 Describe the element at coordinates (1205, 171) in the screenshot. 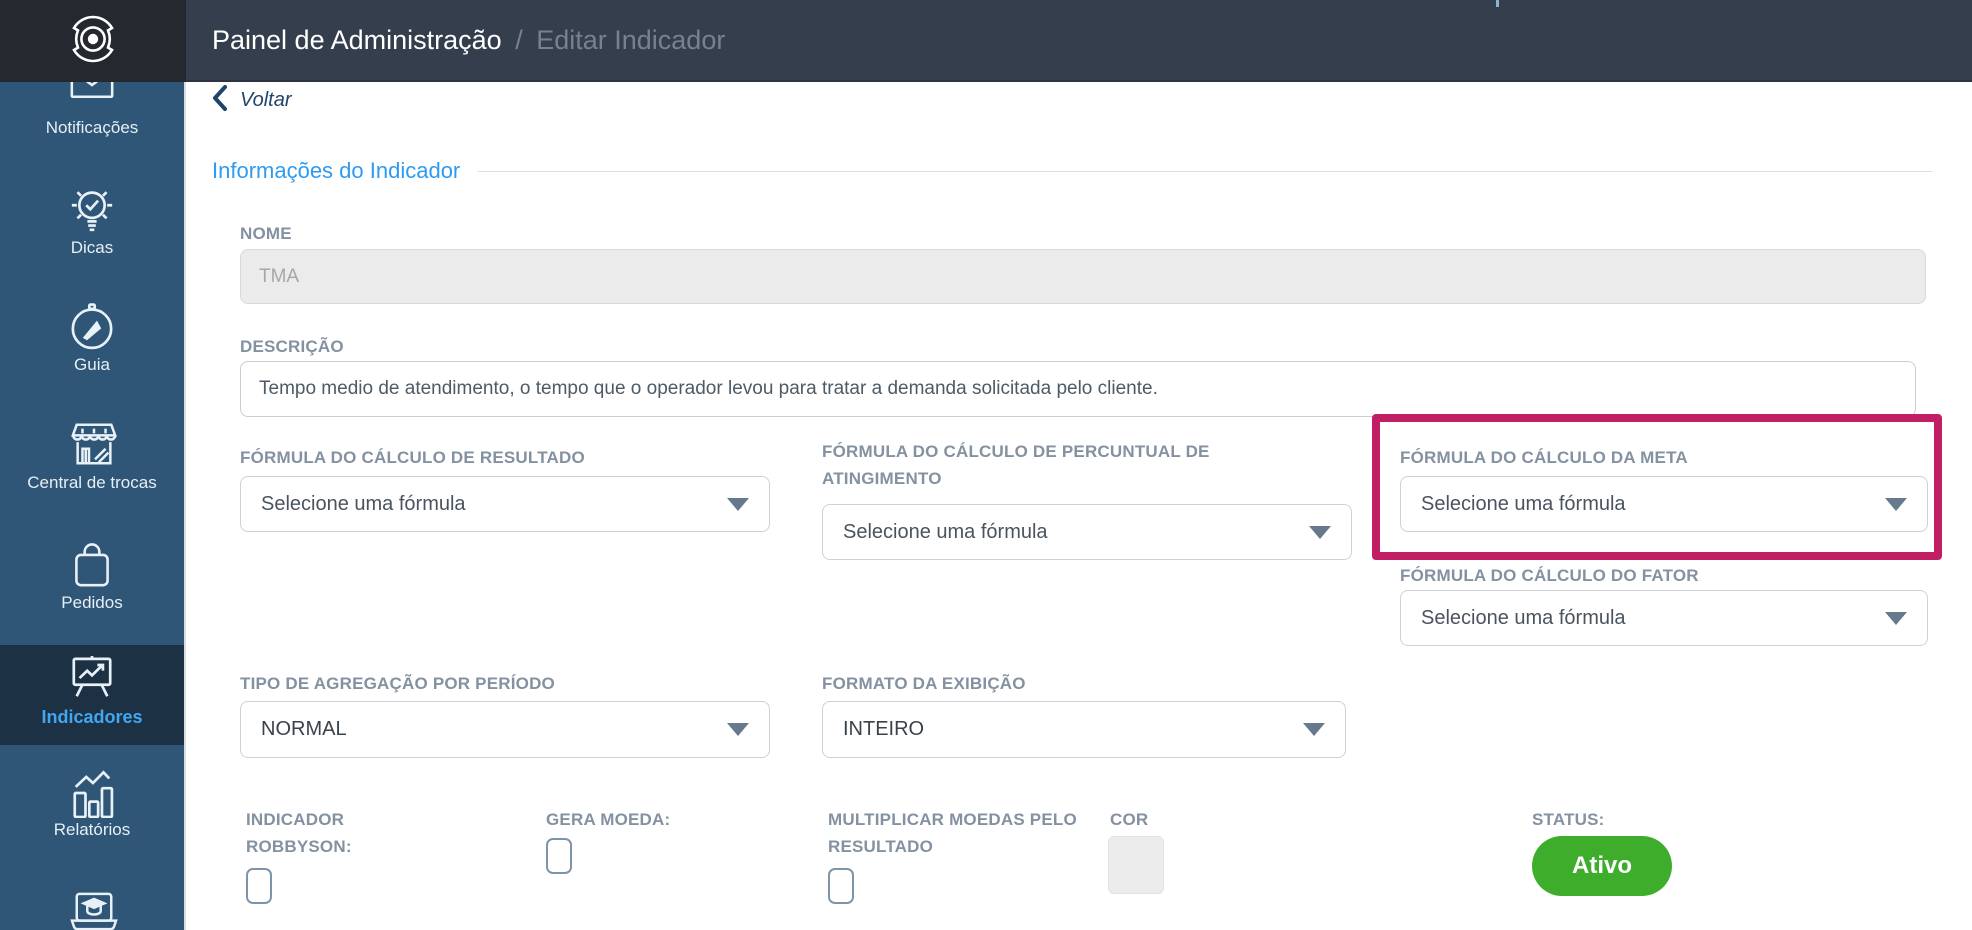

I see `section-divider` at that location.